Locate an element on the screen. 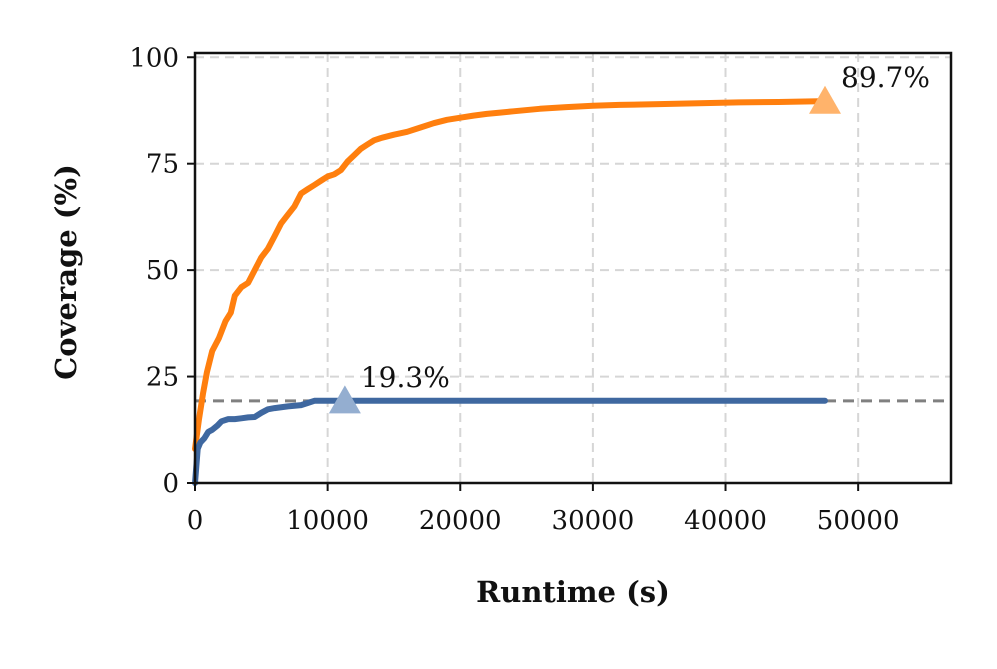 Image resolution: width=997 pixels, height=669 pixels. y-tick-label: 0 is located at coordinates (170, 484).